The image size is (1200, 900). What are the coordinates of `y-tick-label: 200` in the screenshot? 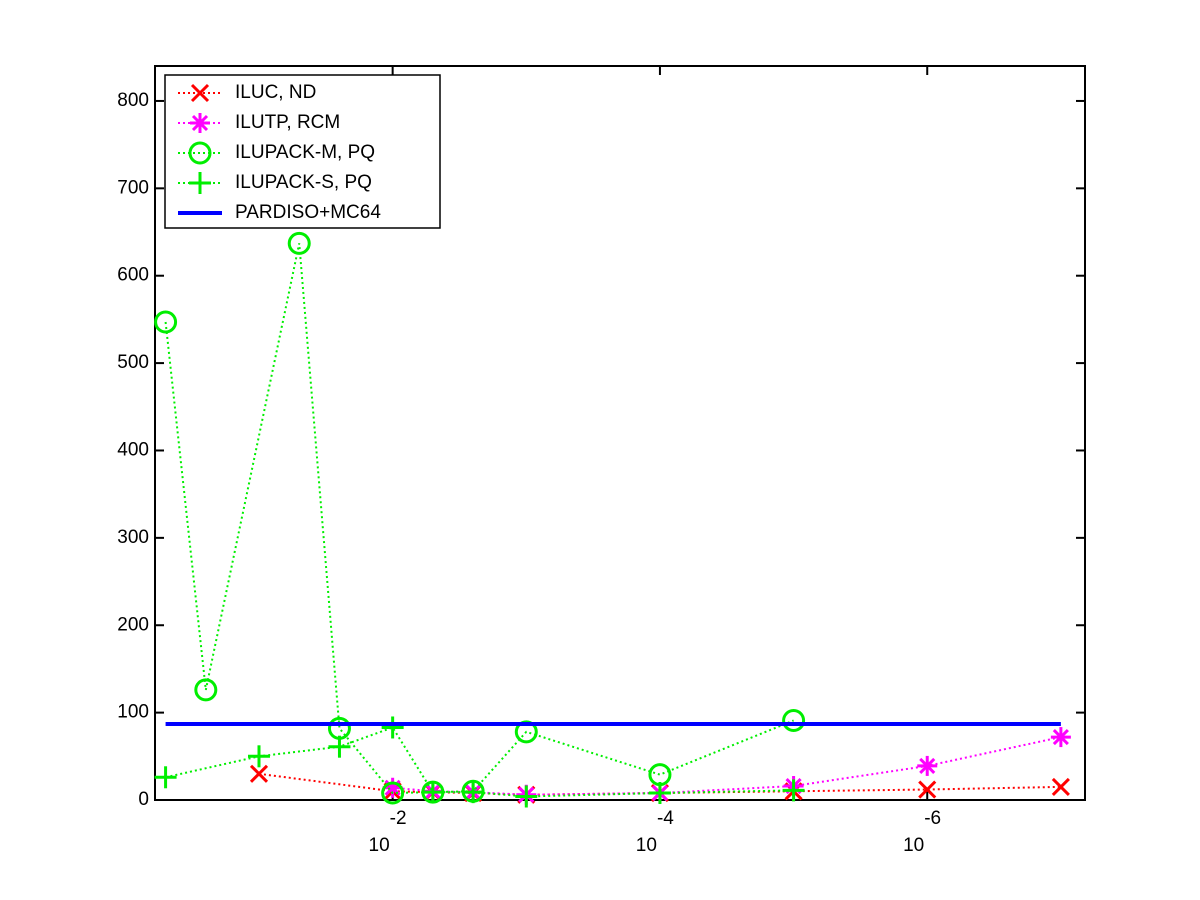 It's located at (133, 624).